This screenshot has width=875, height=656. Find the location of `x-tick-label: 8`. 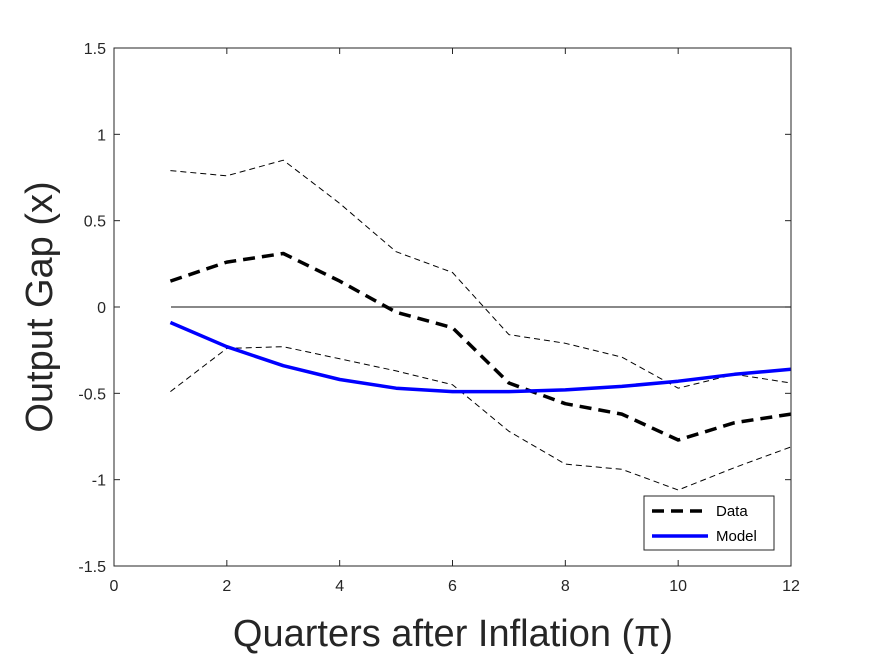

x-tick-label: 8 is located at coordinates (565, 586).